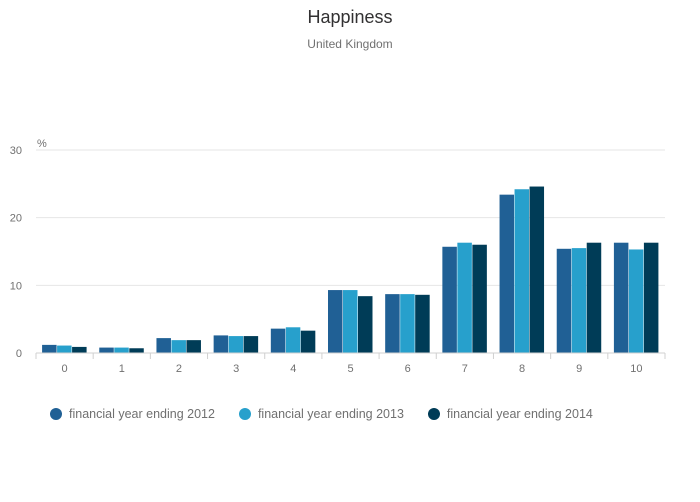  I want to click on legend-label: financial year ending 2012, so click(142, 414).